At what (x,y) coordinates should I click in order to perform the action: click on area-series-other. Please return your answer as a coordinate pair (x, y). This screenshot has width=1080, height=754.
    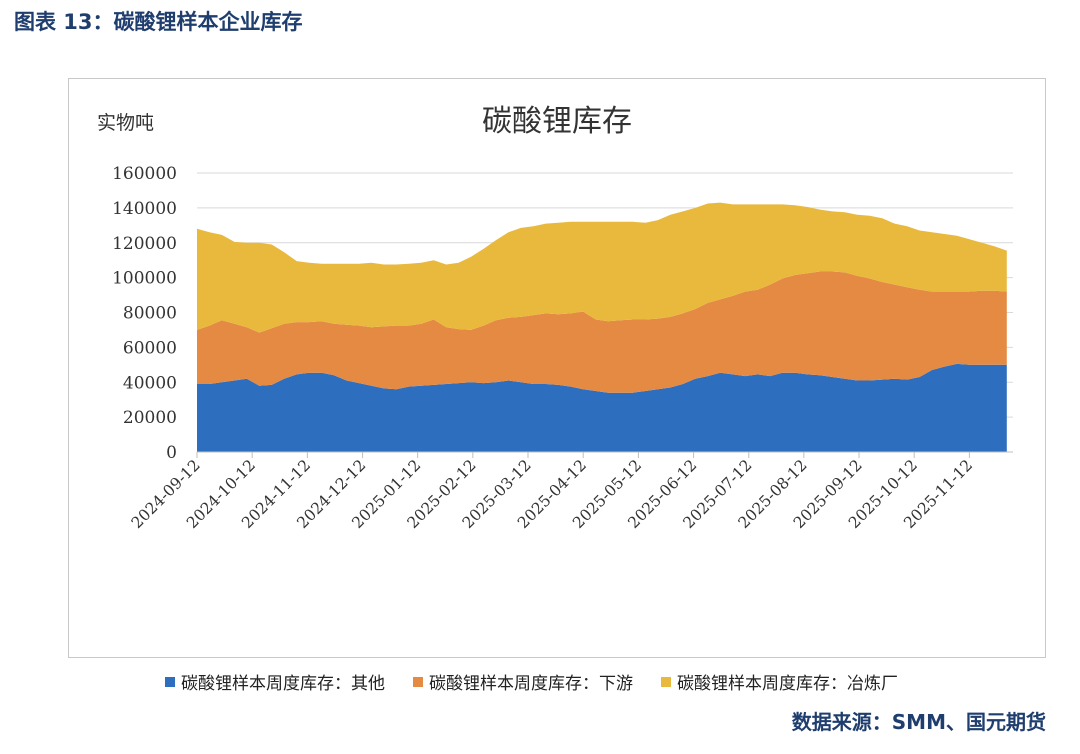
    Looking at the image, I should click on (602, 407).